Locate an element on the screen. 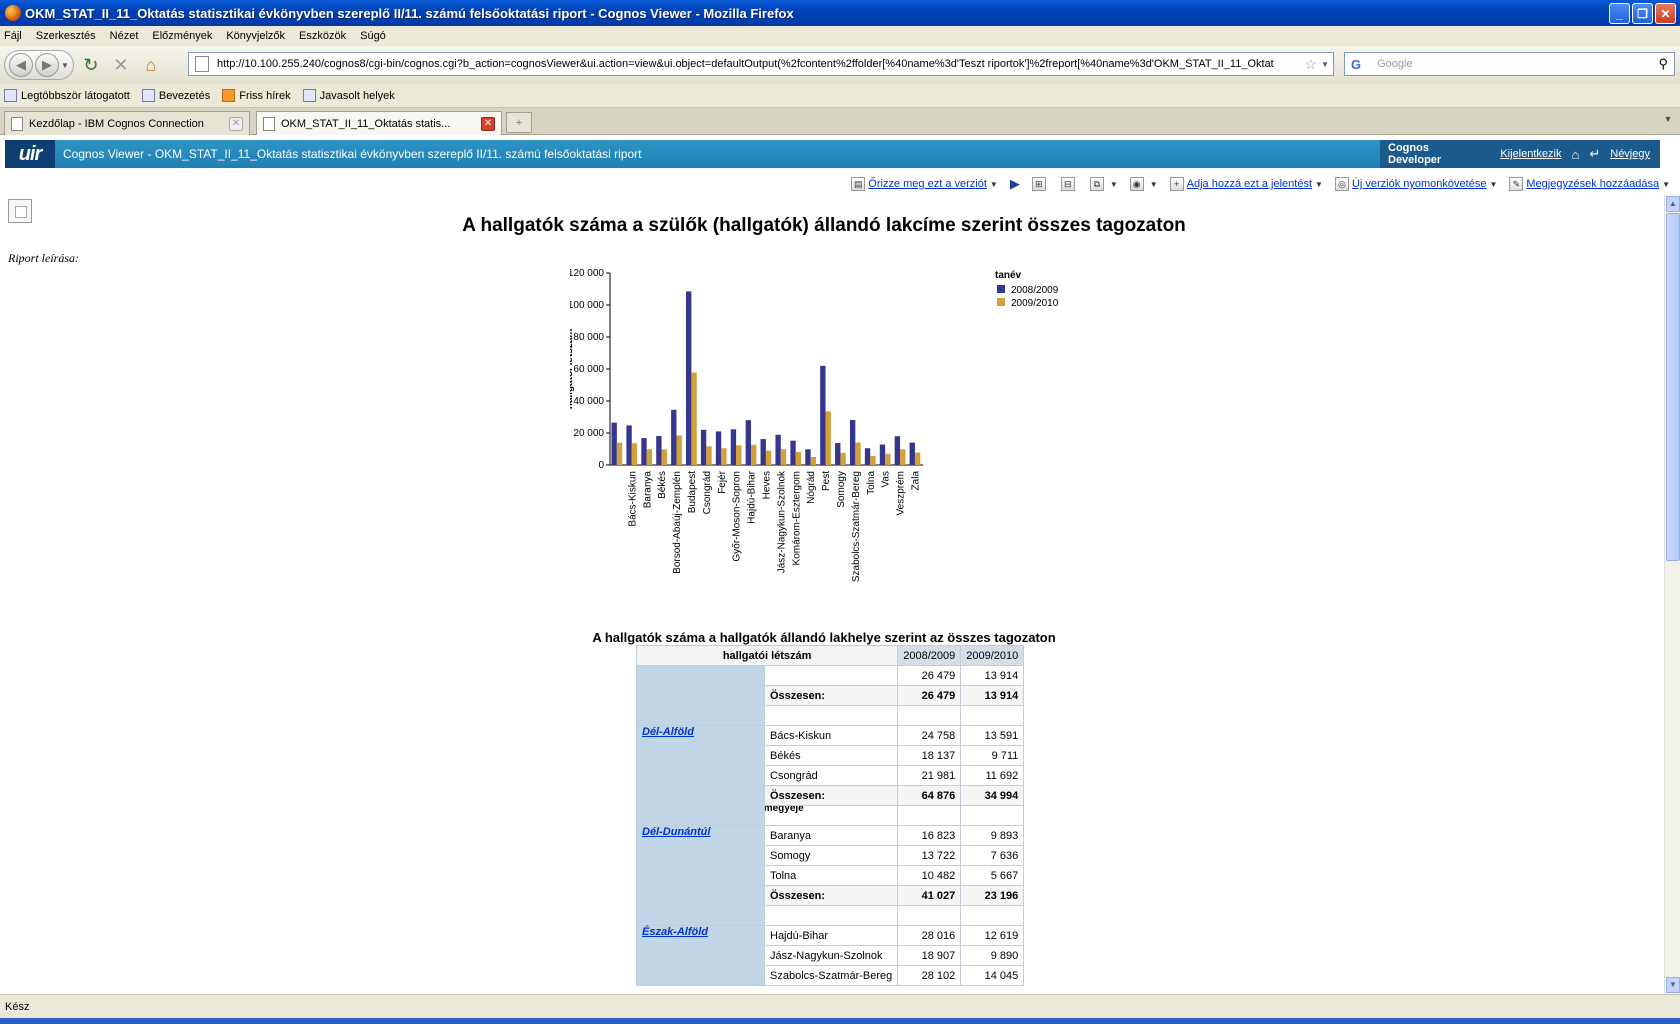 This screenshot has width=1680, height=1024. column-header: 2008/2009 is located at coordinates (929, 655).